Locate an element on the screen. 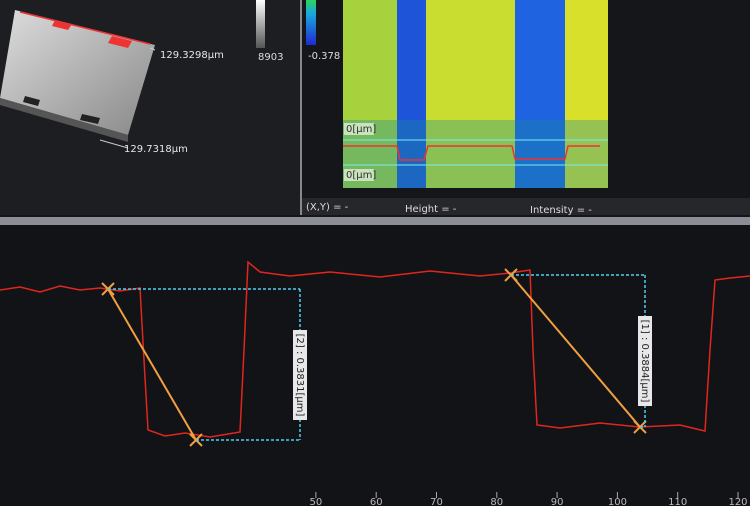  status-bar is located at coordinates (526, 206).